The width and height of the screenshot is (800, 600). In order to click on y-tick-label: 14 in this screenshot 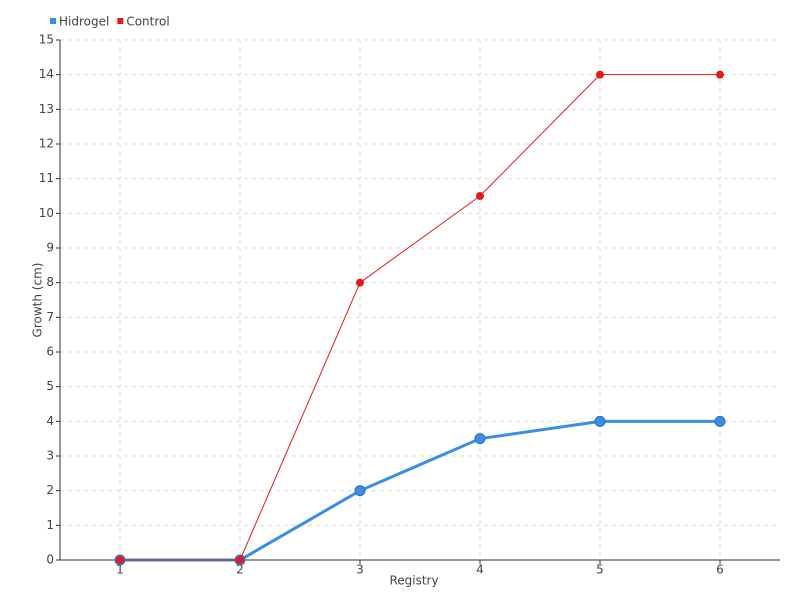, I will do `click(46, 74)`.